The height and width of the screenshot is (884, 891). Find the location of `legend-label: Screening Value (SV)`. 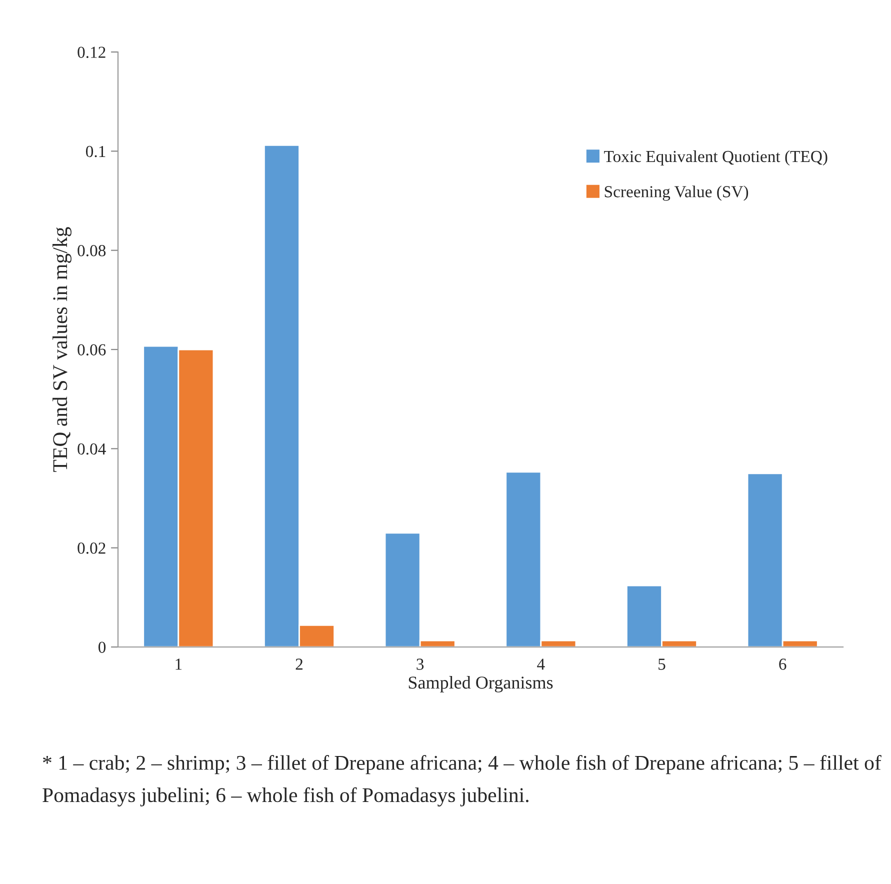

legend-label: Screening Value (SV) is located at coordinates (676, 193).